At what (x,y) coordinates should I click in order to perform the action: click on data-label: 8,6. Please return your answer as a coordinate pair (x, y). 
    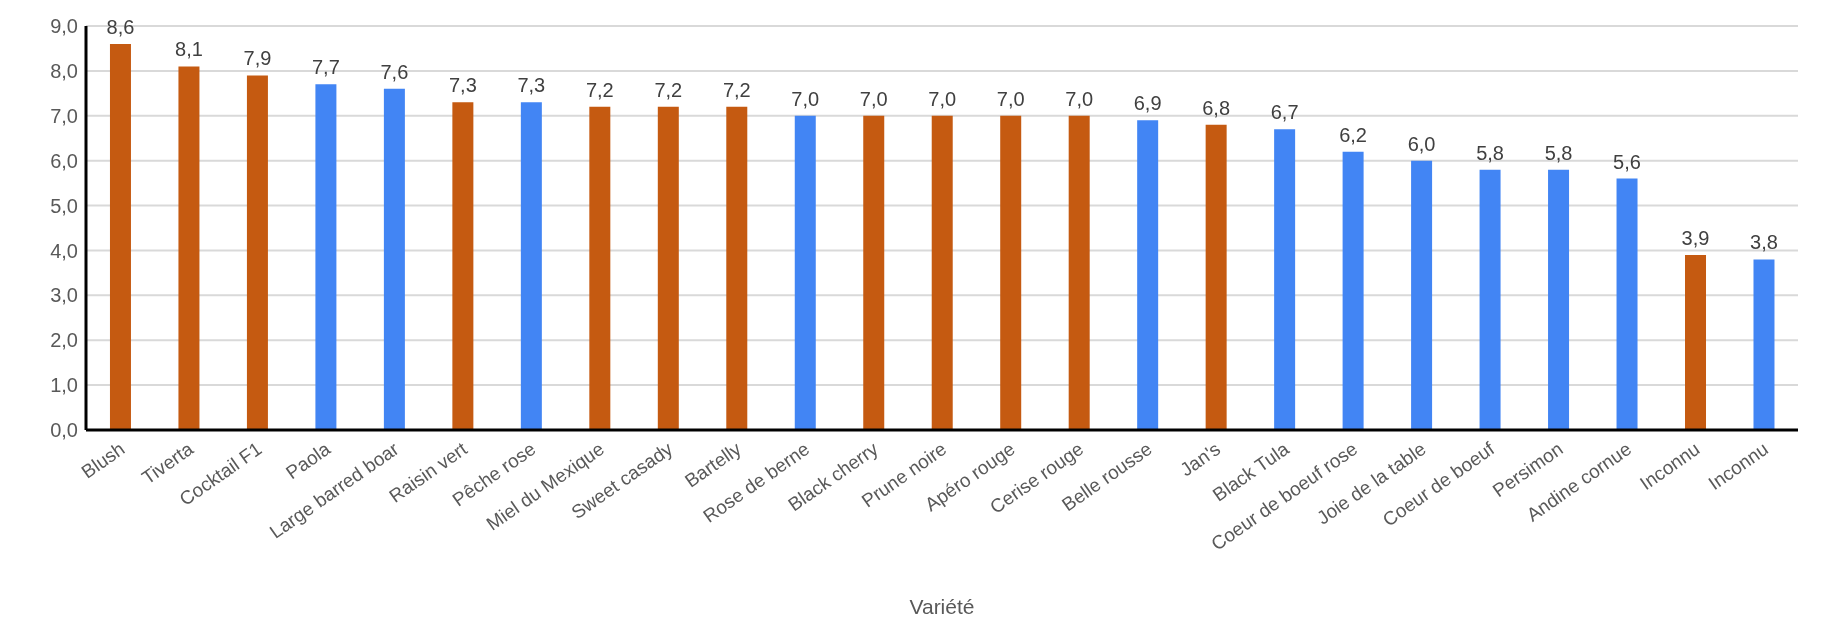
    Looking at the image, I should click on (120, 26).